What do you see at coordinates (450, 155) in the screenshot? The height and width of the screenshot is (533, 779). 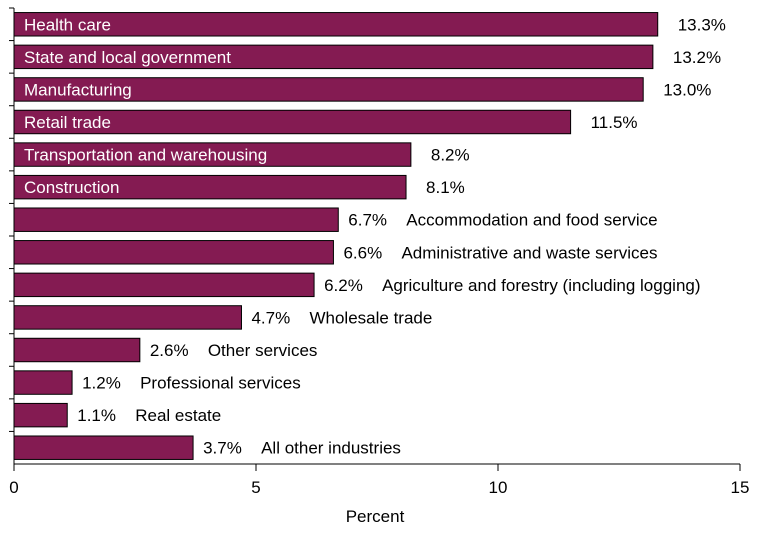 I see `bar-value-label: 8.2%` at bounding box center [450, 155].